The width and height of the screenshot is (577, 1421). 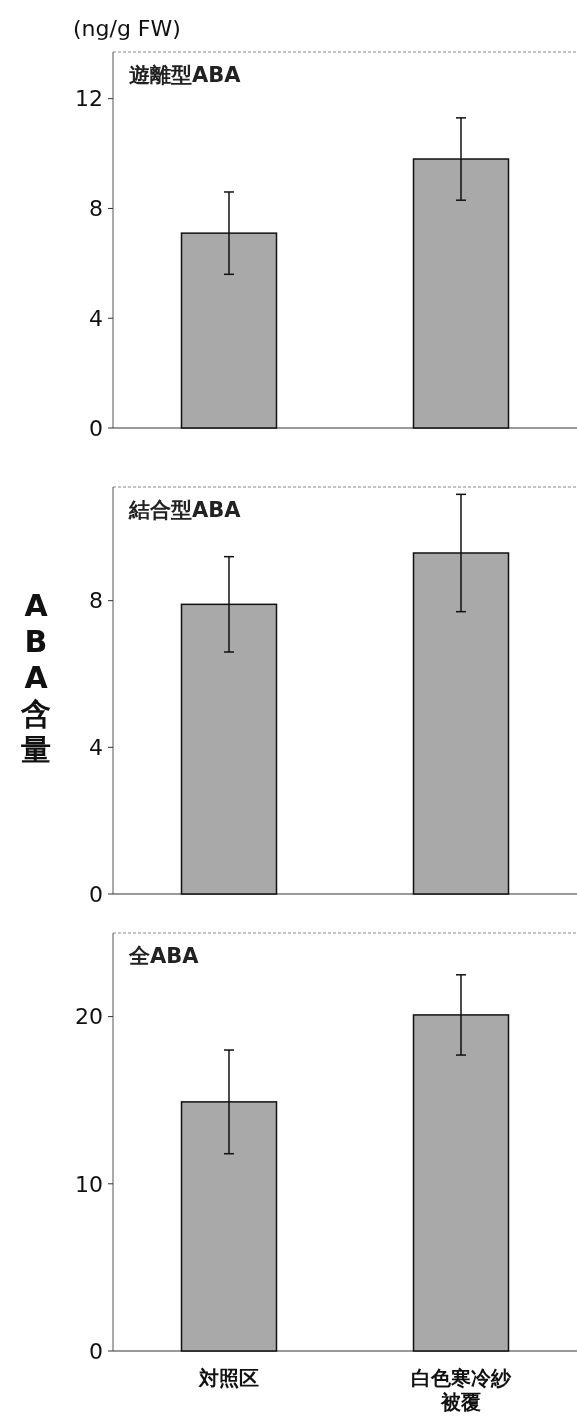 What do you see at coordinates (127, 28) in the screenshot?
I see `y-axis-title: (ng/g FW)` at bounding box center [127, 28].